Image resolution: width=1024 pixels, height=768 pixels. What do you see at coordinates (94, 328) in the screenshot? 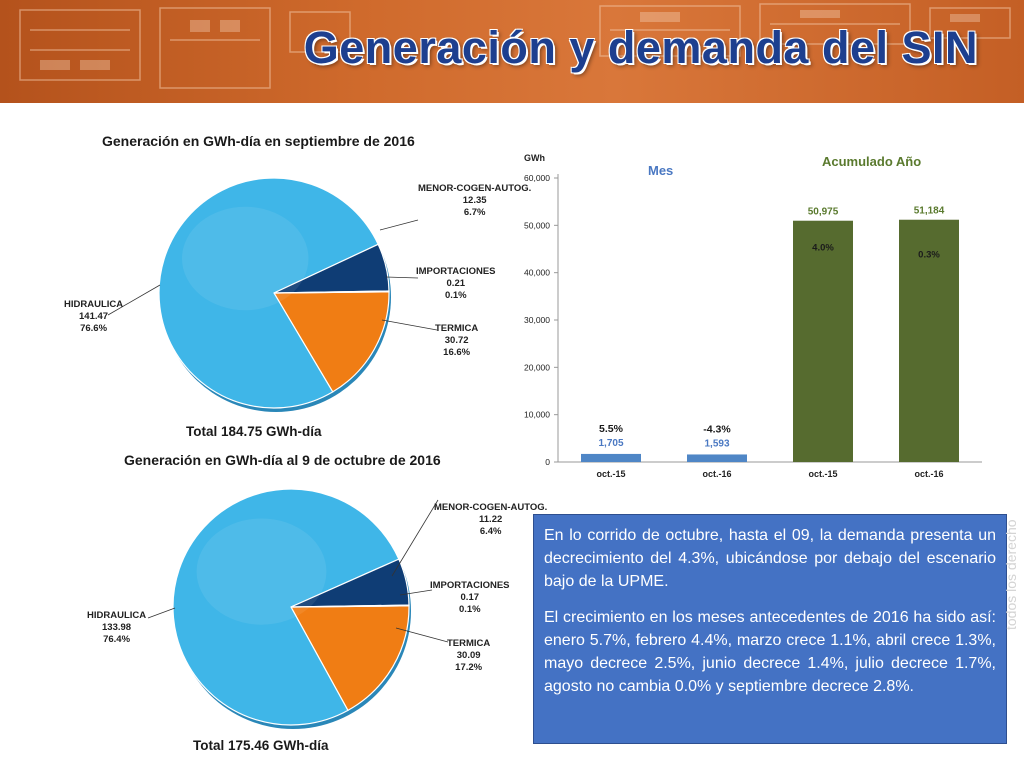
I see `pie1-hidraulica-pct: 76.6%` at bounding box center [94, 328].